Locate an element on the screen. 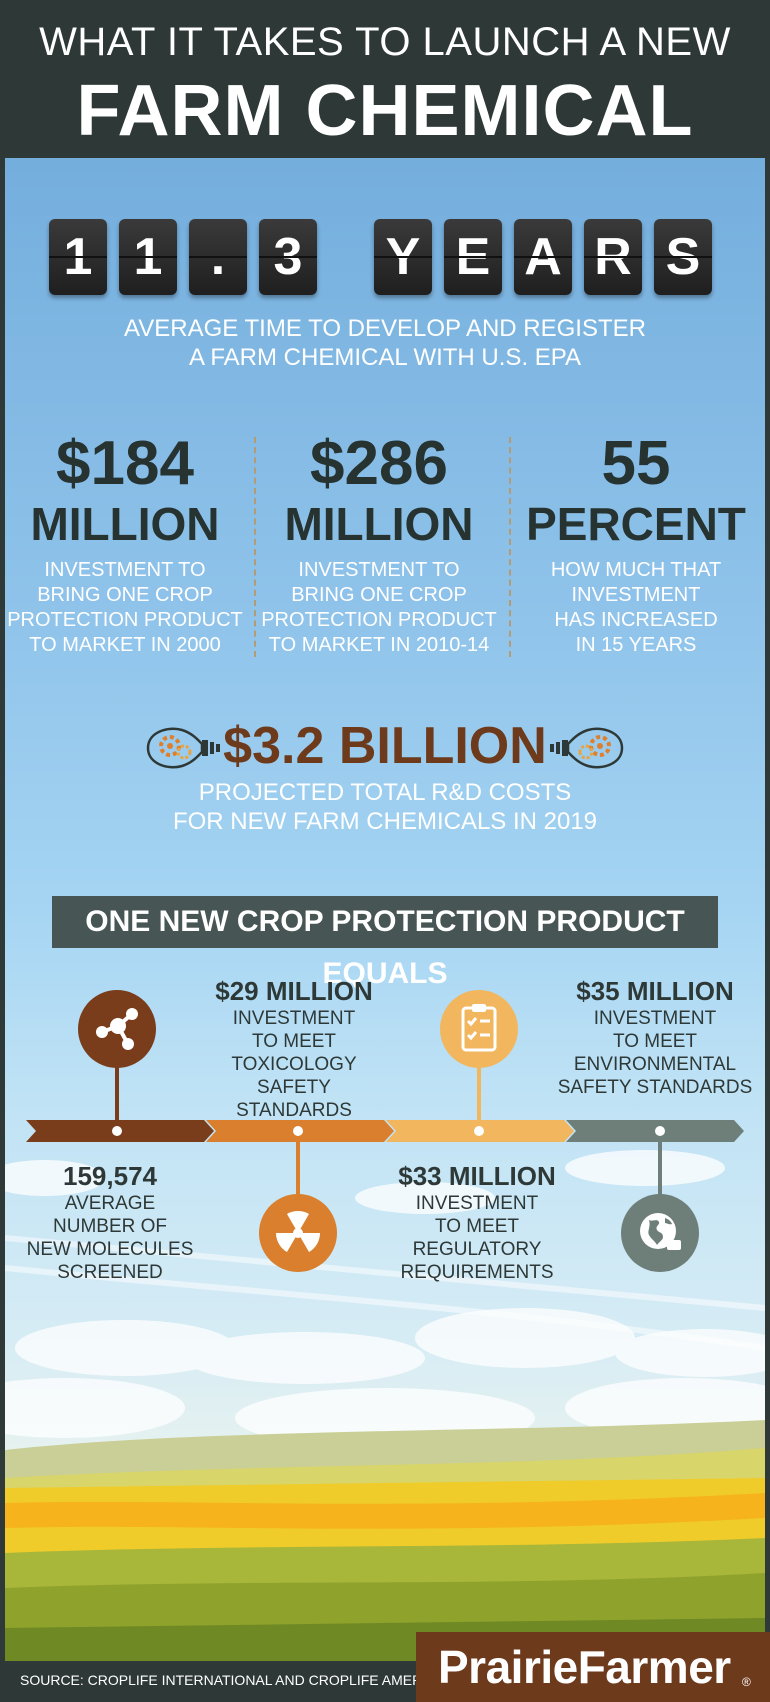 This screenshot has height=1702, width=770. logo-box is located at coordinates (593, 1667).